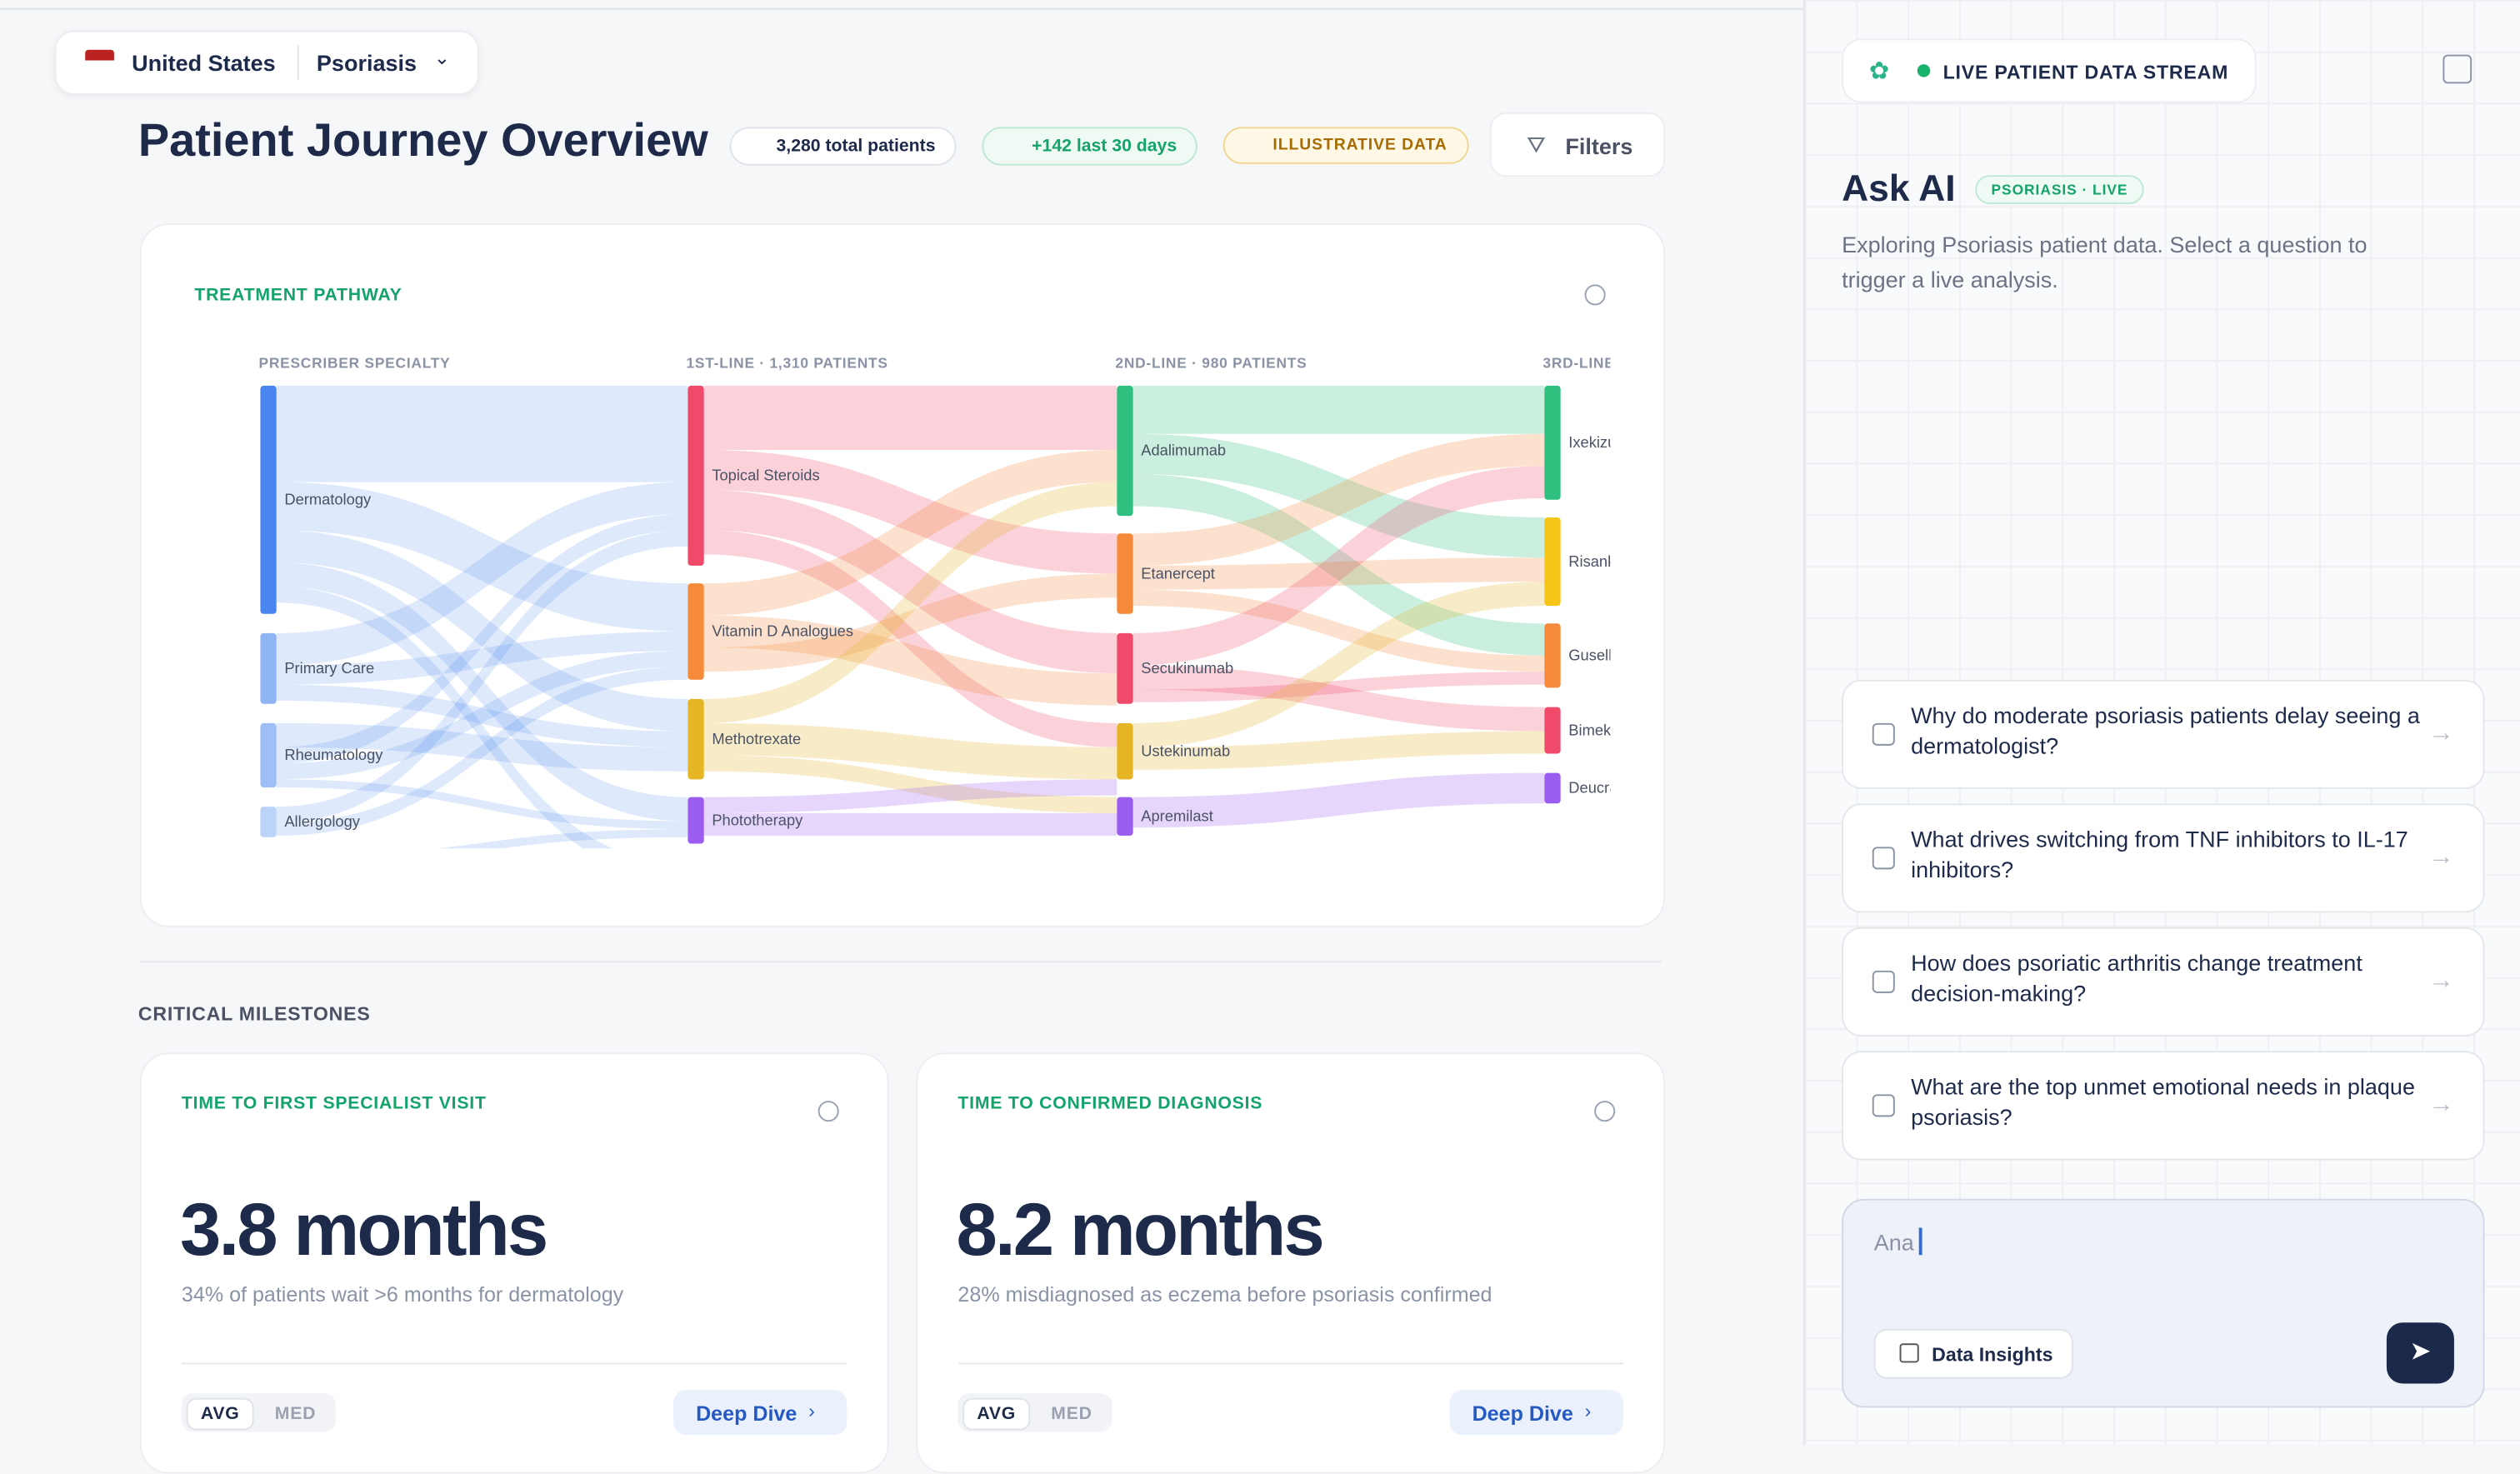 This screenshot has width=2520, height=1474. I want to click on node-label: Etanercept, so click(1178, 573).